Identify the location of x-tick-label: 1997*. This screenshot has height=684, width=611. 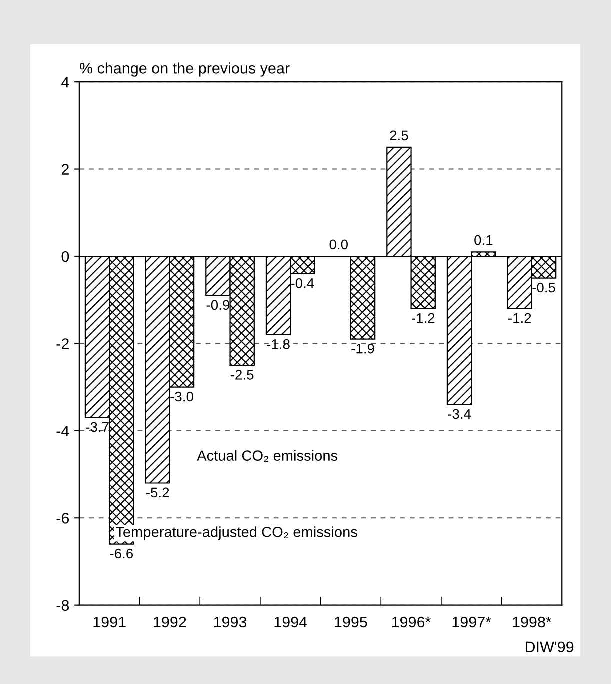
(472, 622).